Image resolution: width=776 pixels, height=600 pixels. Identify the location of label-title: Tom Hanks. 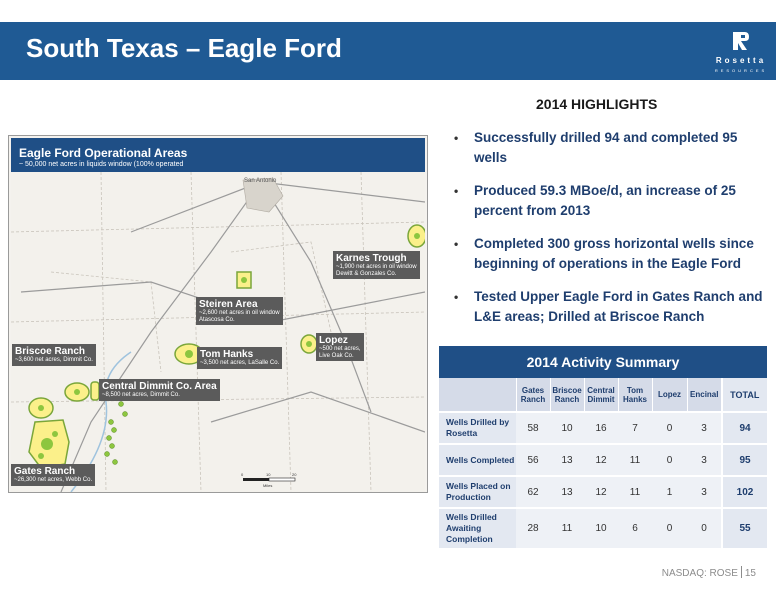
(227, 354).